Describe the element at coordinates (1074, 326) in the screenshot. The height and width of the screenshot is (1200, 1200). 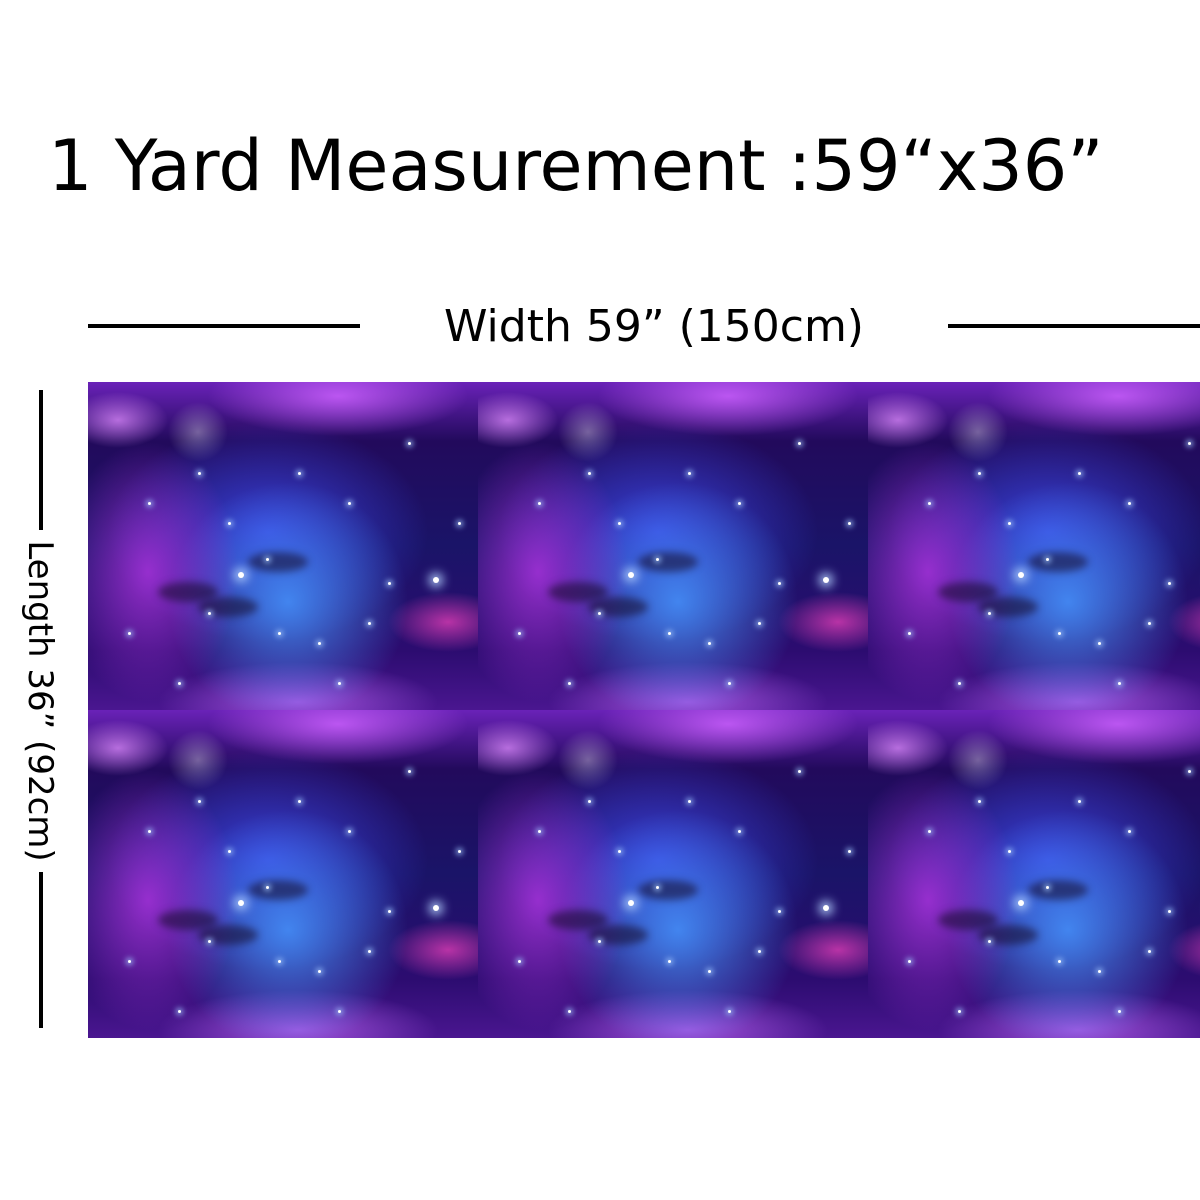
I see `width-rule-right` at that location.